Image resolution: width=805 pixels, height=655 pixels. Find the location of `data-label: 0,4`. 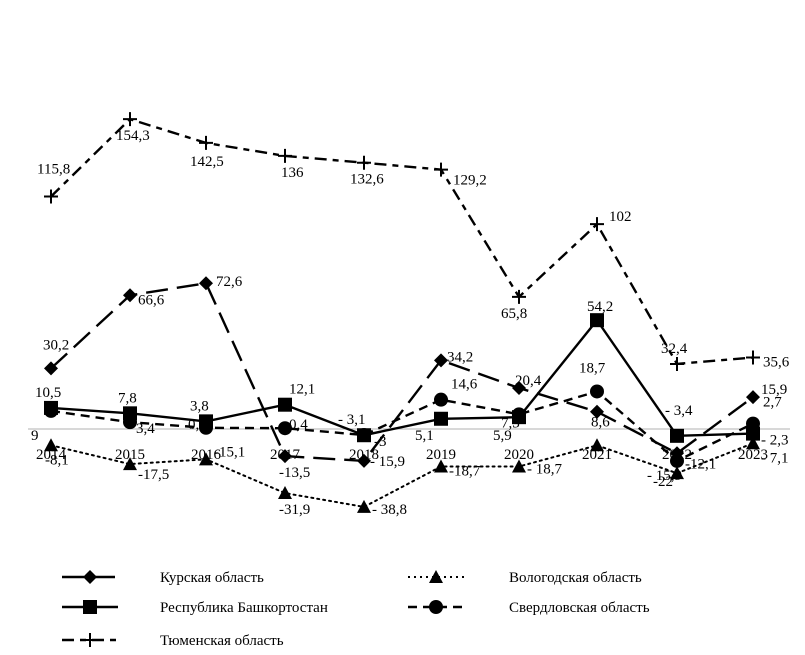

data-label: 0,4 is located at coordinates (298, 425).